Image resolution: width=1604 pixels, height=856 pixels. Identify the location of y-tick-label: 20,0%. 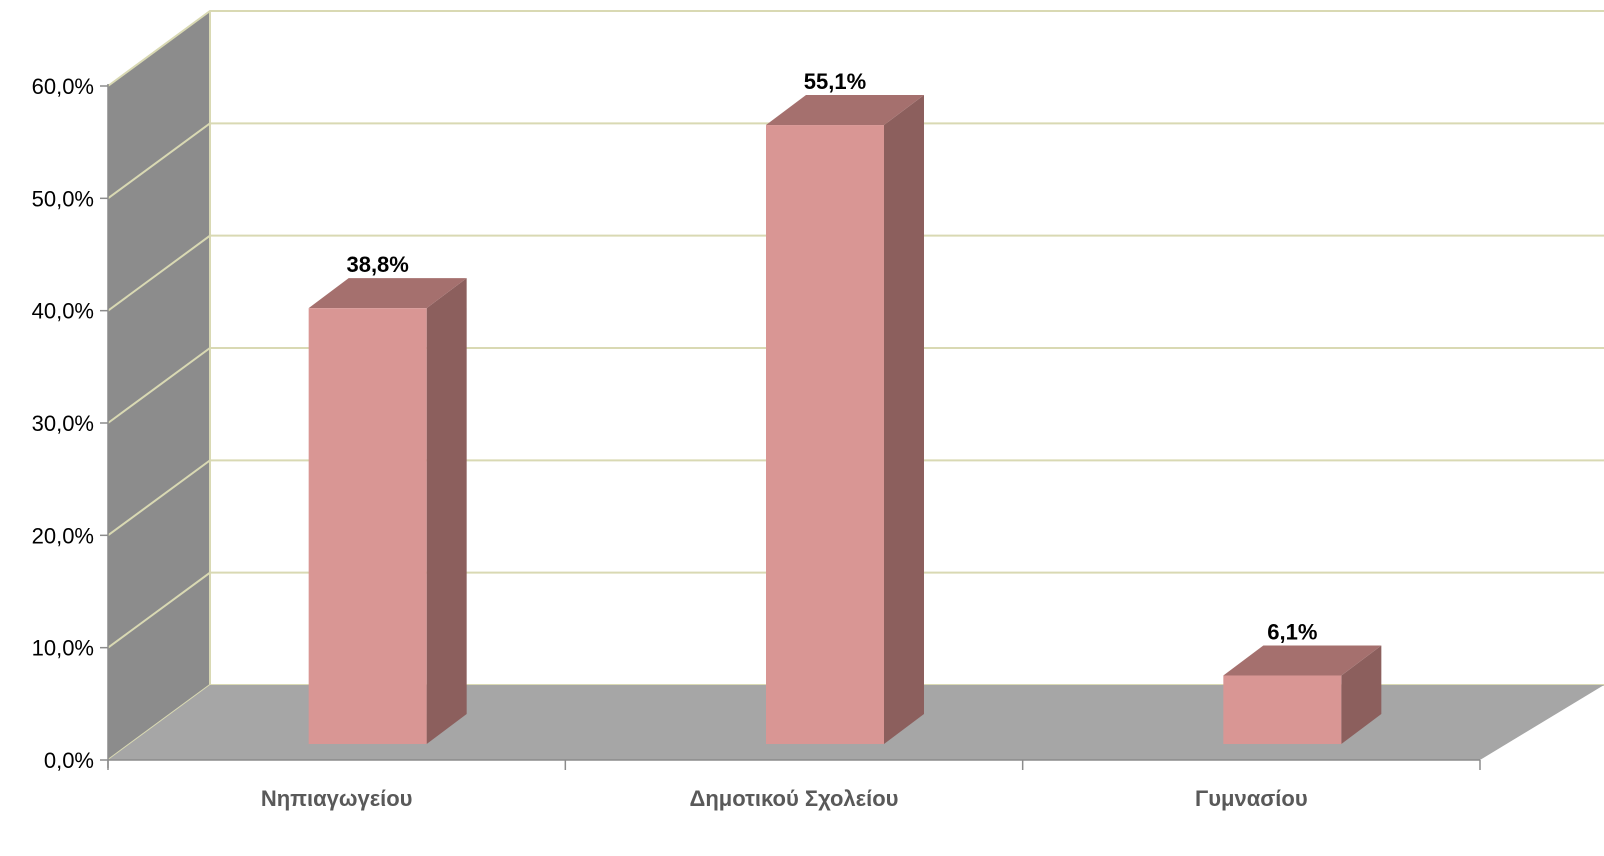
(63, 535).